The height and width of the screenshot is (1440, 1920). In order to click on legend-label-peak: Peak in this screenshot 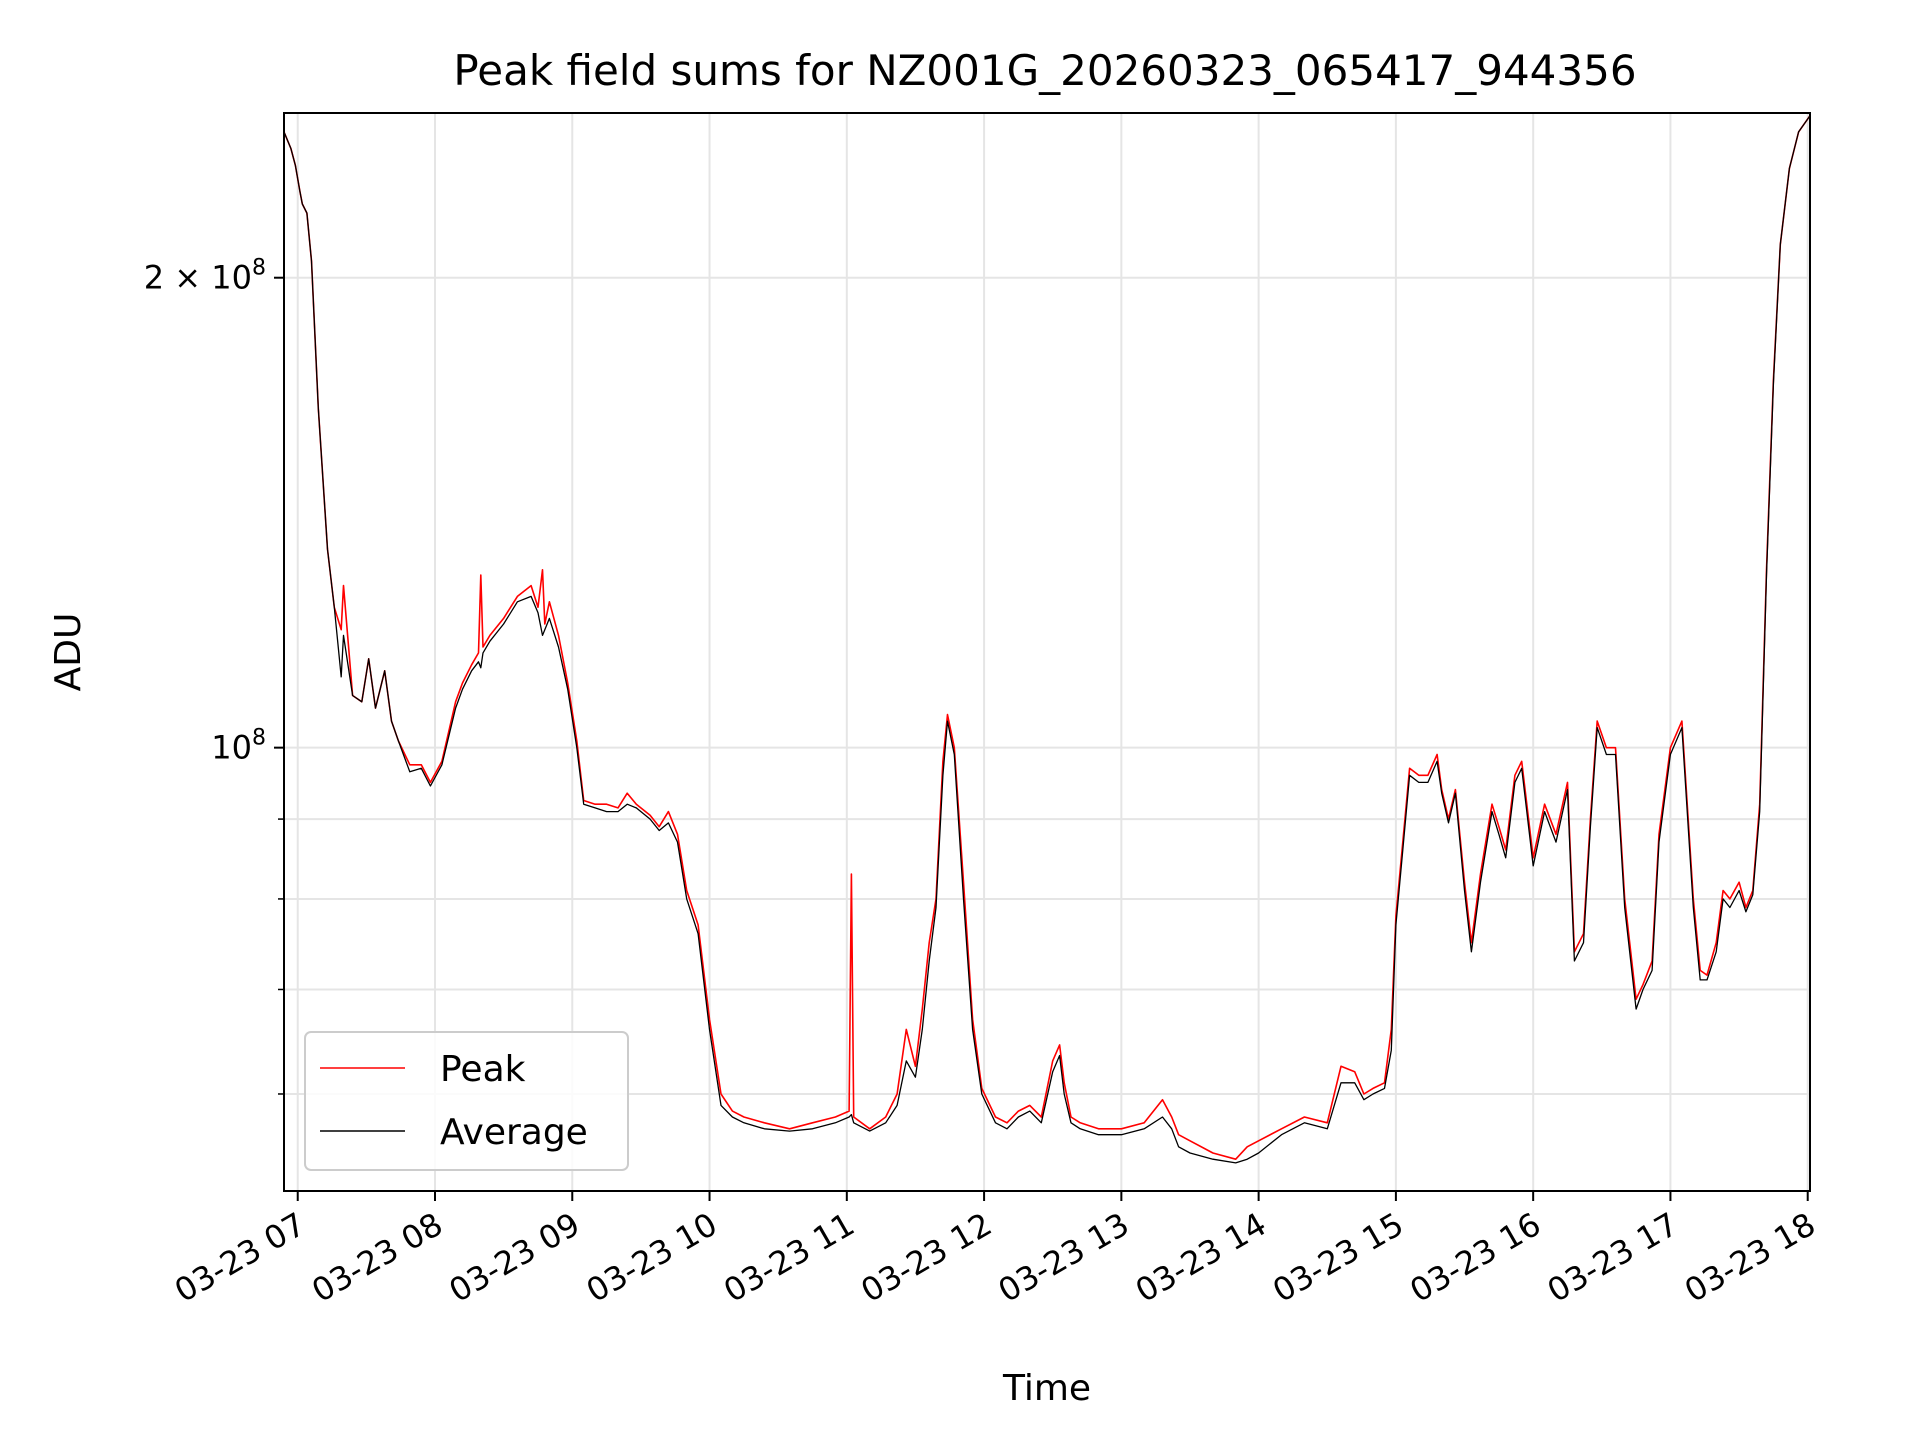, I will do `click(483, 1069)`.